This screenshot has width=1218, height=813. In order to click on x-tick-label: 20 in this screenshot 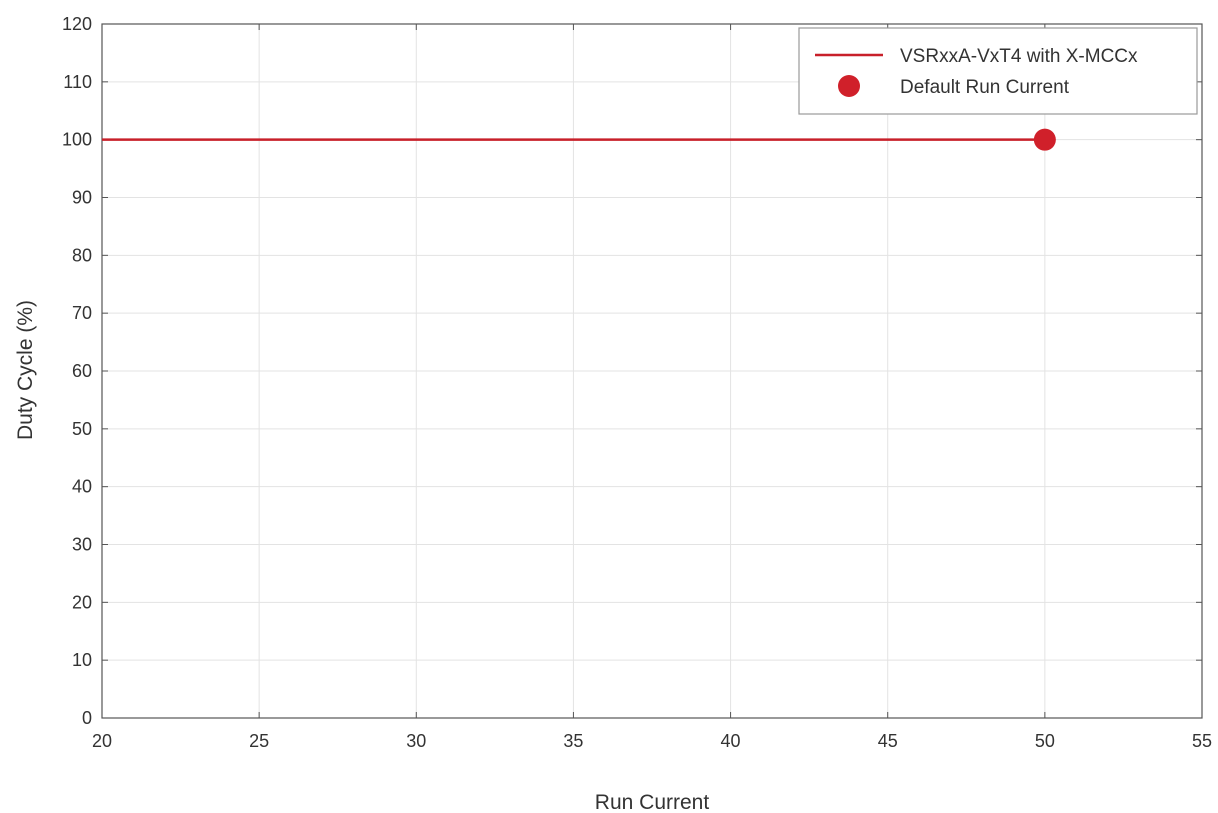, I will do `click(102, 741)`.